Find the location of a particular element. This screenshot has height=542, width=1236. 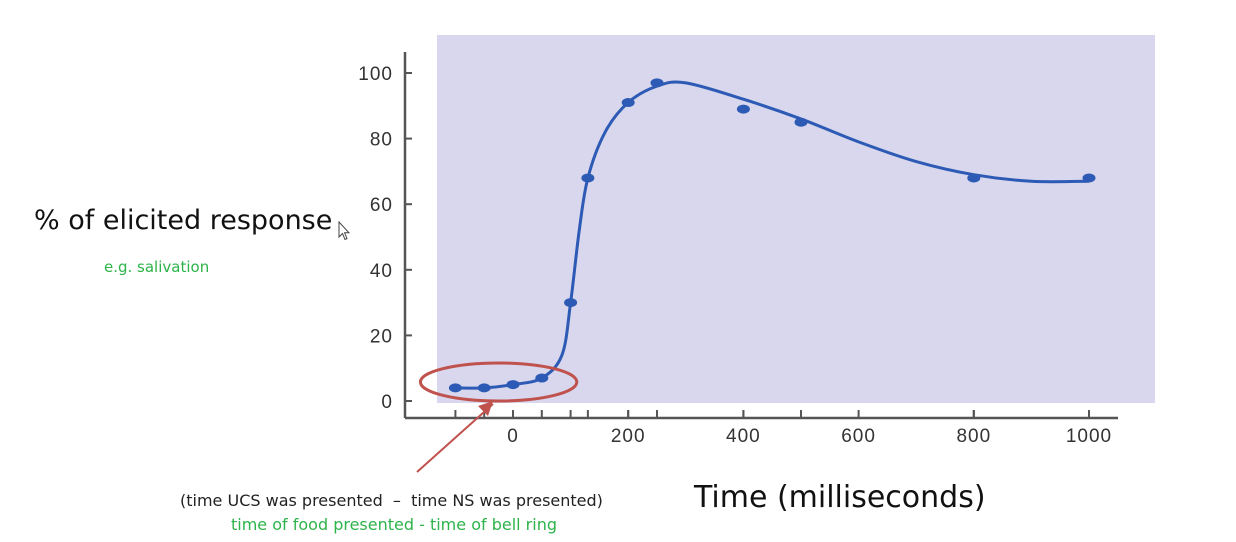

y-tick-label: 20 is located at coordinates (381, 336).